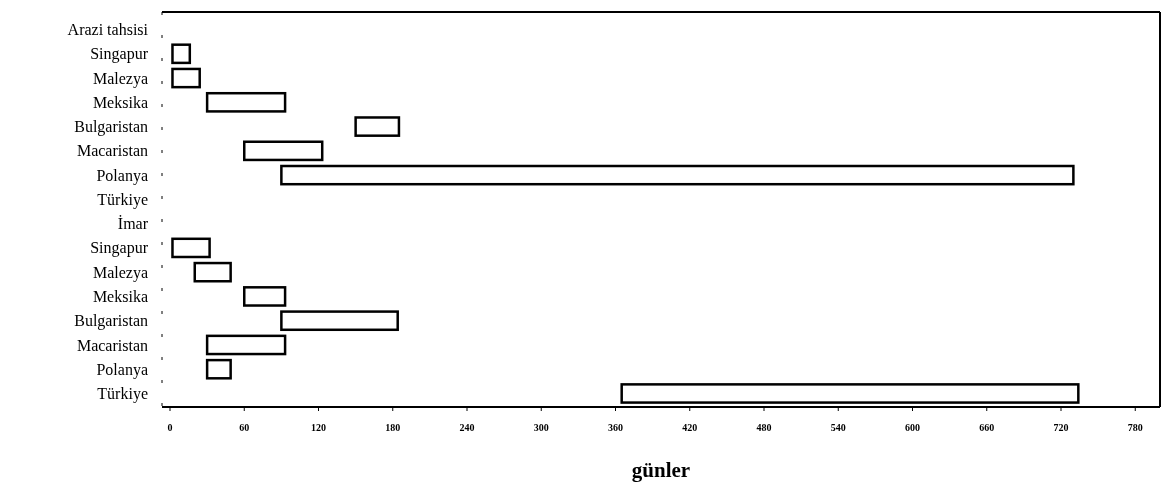  I want to click on x-tick-label: 120, so click(318, 427).